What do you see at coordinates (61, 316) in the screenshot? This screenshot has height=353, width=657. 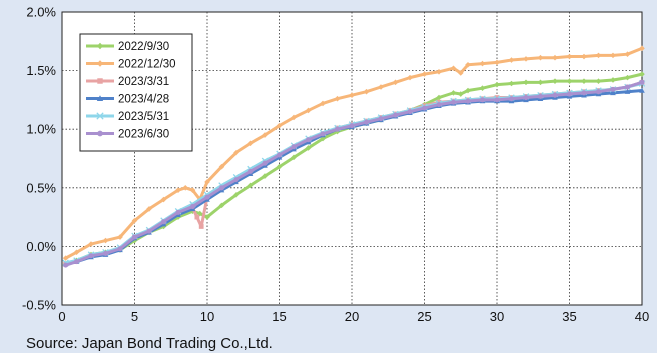 I see `x-tick-label: 0` at bounding box center [61, 316].